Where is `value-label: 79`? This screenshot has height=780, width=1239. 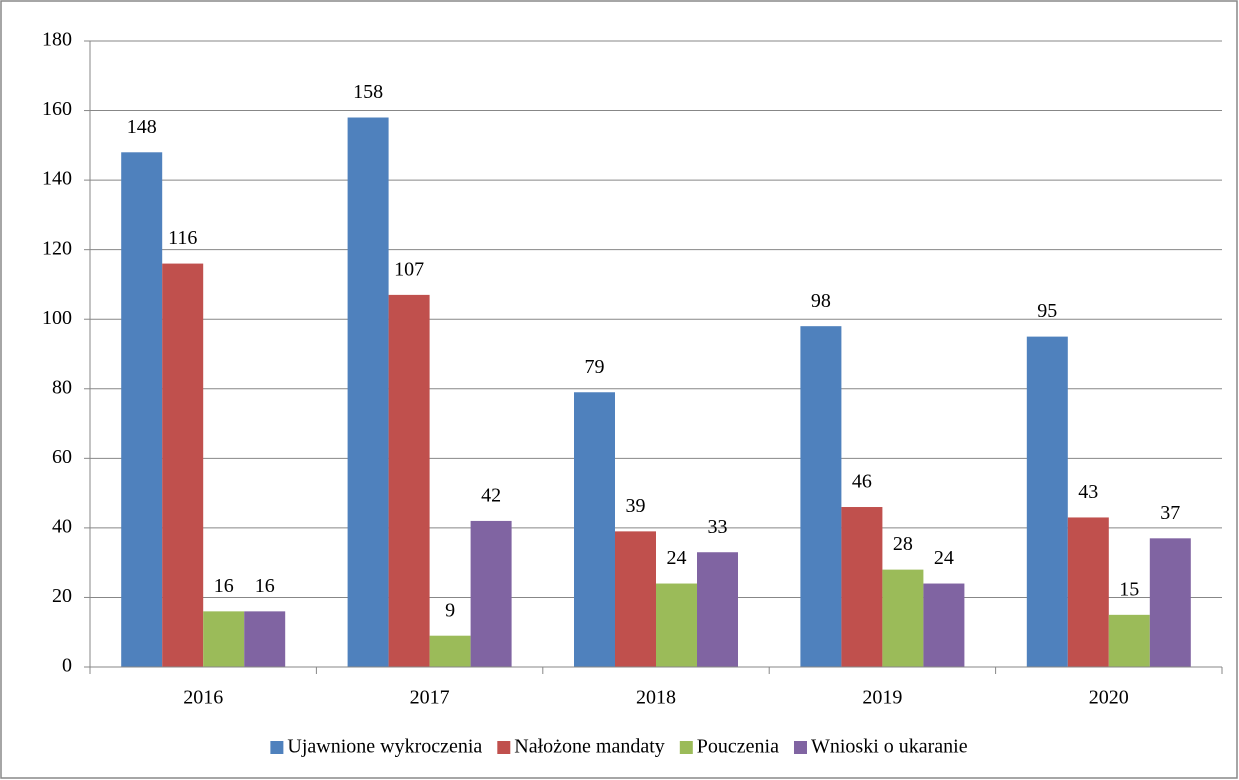 value-label: 79 is located at coordinates (595, 367).